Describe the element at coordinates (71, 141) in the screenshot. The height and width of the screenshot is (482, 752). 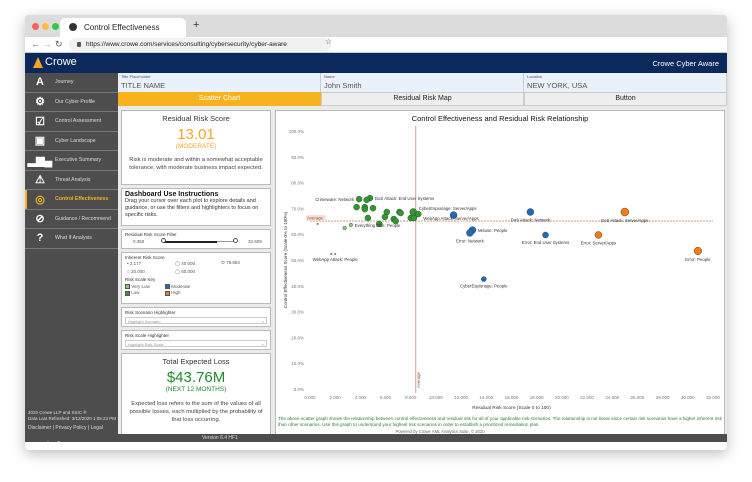
I see `sidebar-item-cyber-landscape: ▣ Cyber Landscape` at that location.